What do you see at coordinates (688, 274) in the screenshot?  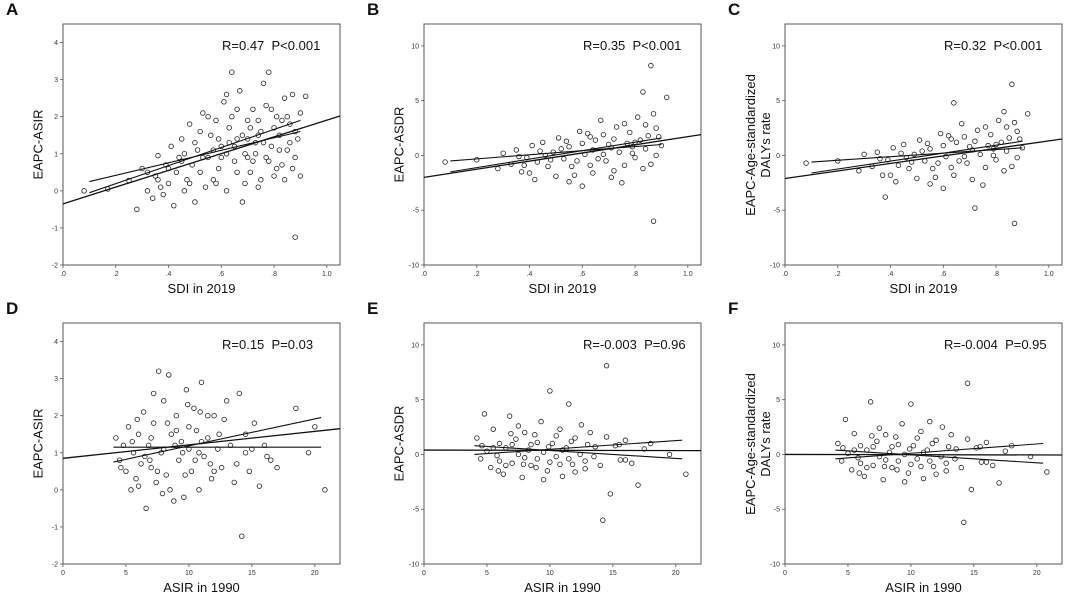 I see `x-tick-label: 1.0` at bounding box center [688, 274].